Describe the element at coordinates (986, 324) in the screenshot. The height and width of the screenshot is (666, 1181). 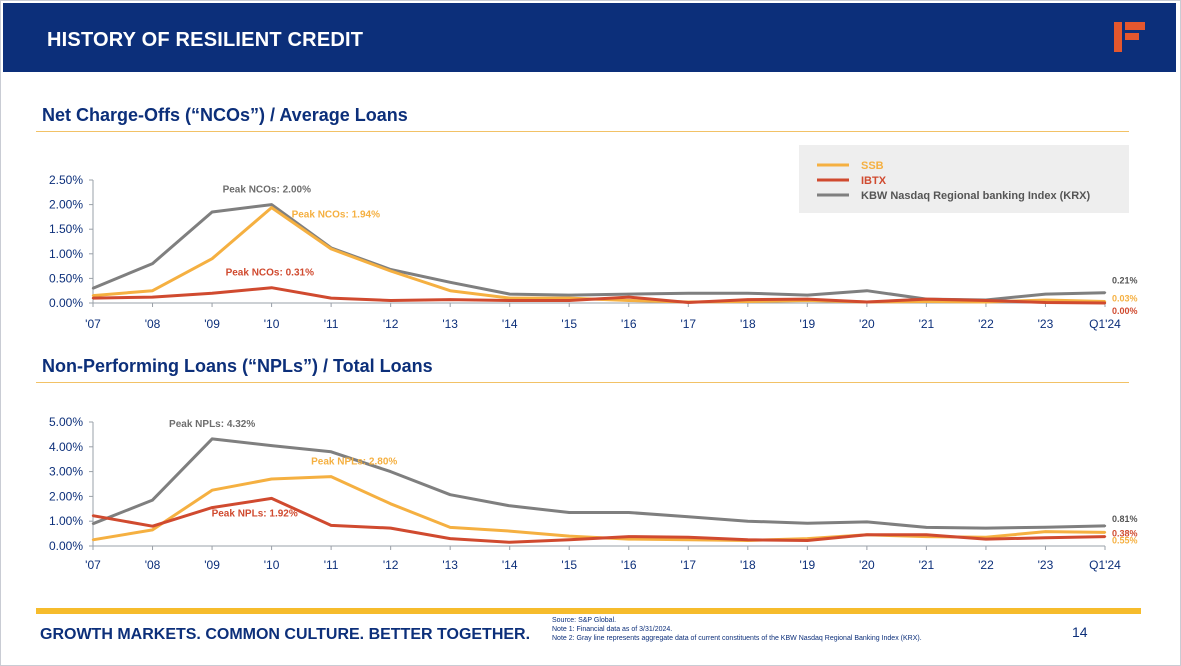
I see `x-tick-label: '22` at that location.